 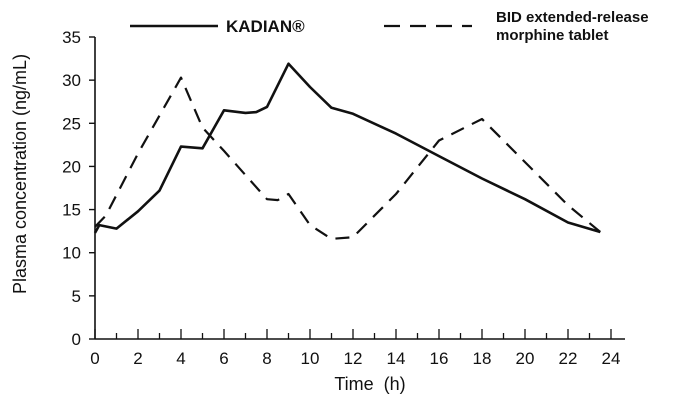 What do you see at coordinates (396, 358) in the screenshot?
I see `x-tick-label: 14` at bounding box center [396, 358].